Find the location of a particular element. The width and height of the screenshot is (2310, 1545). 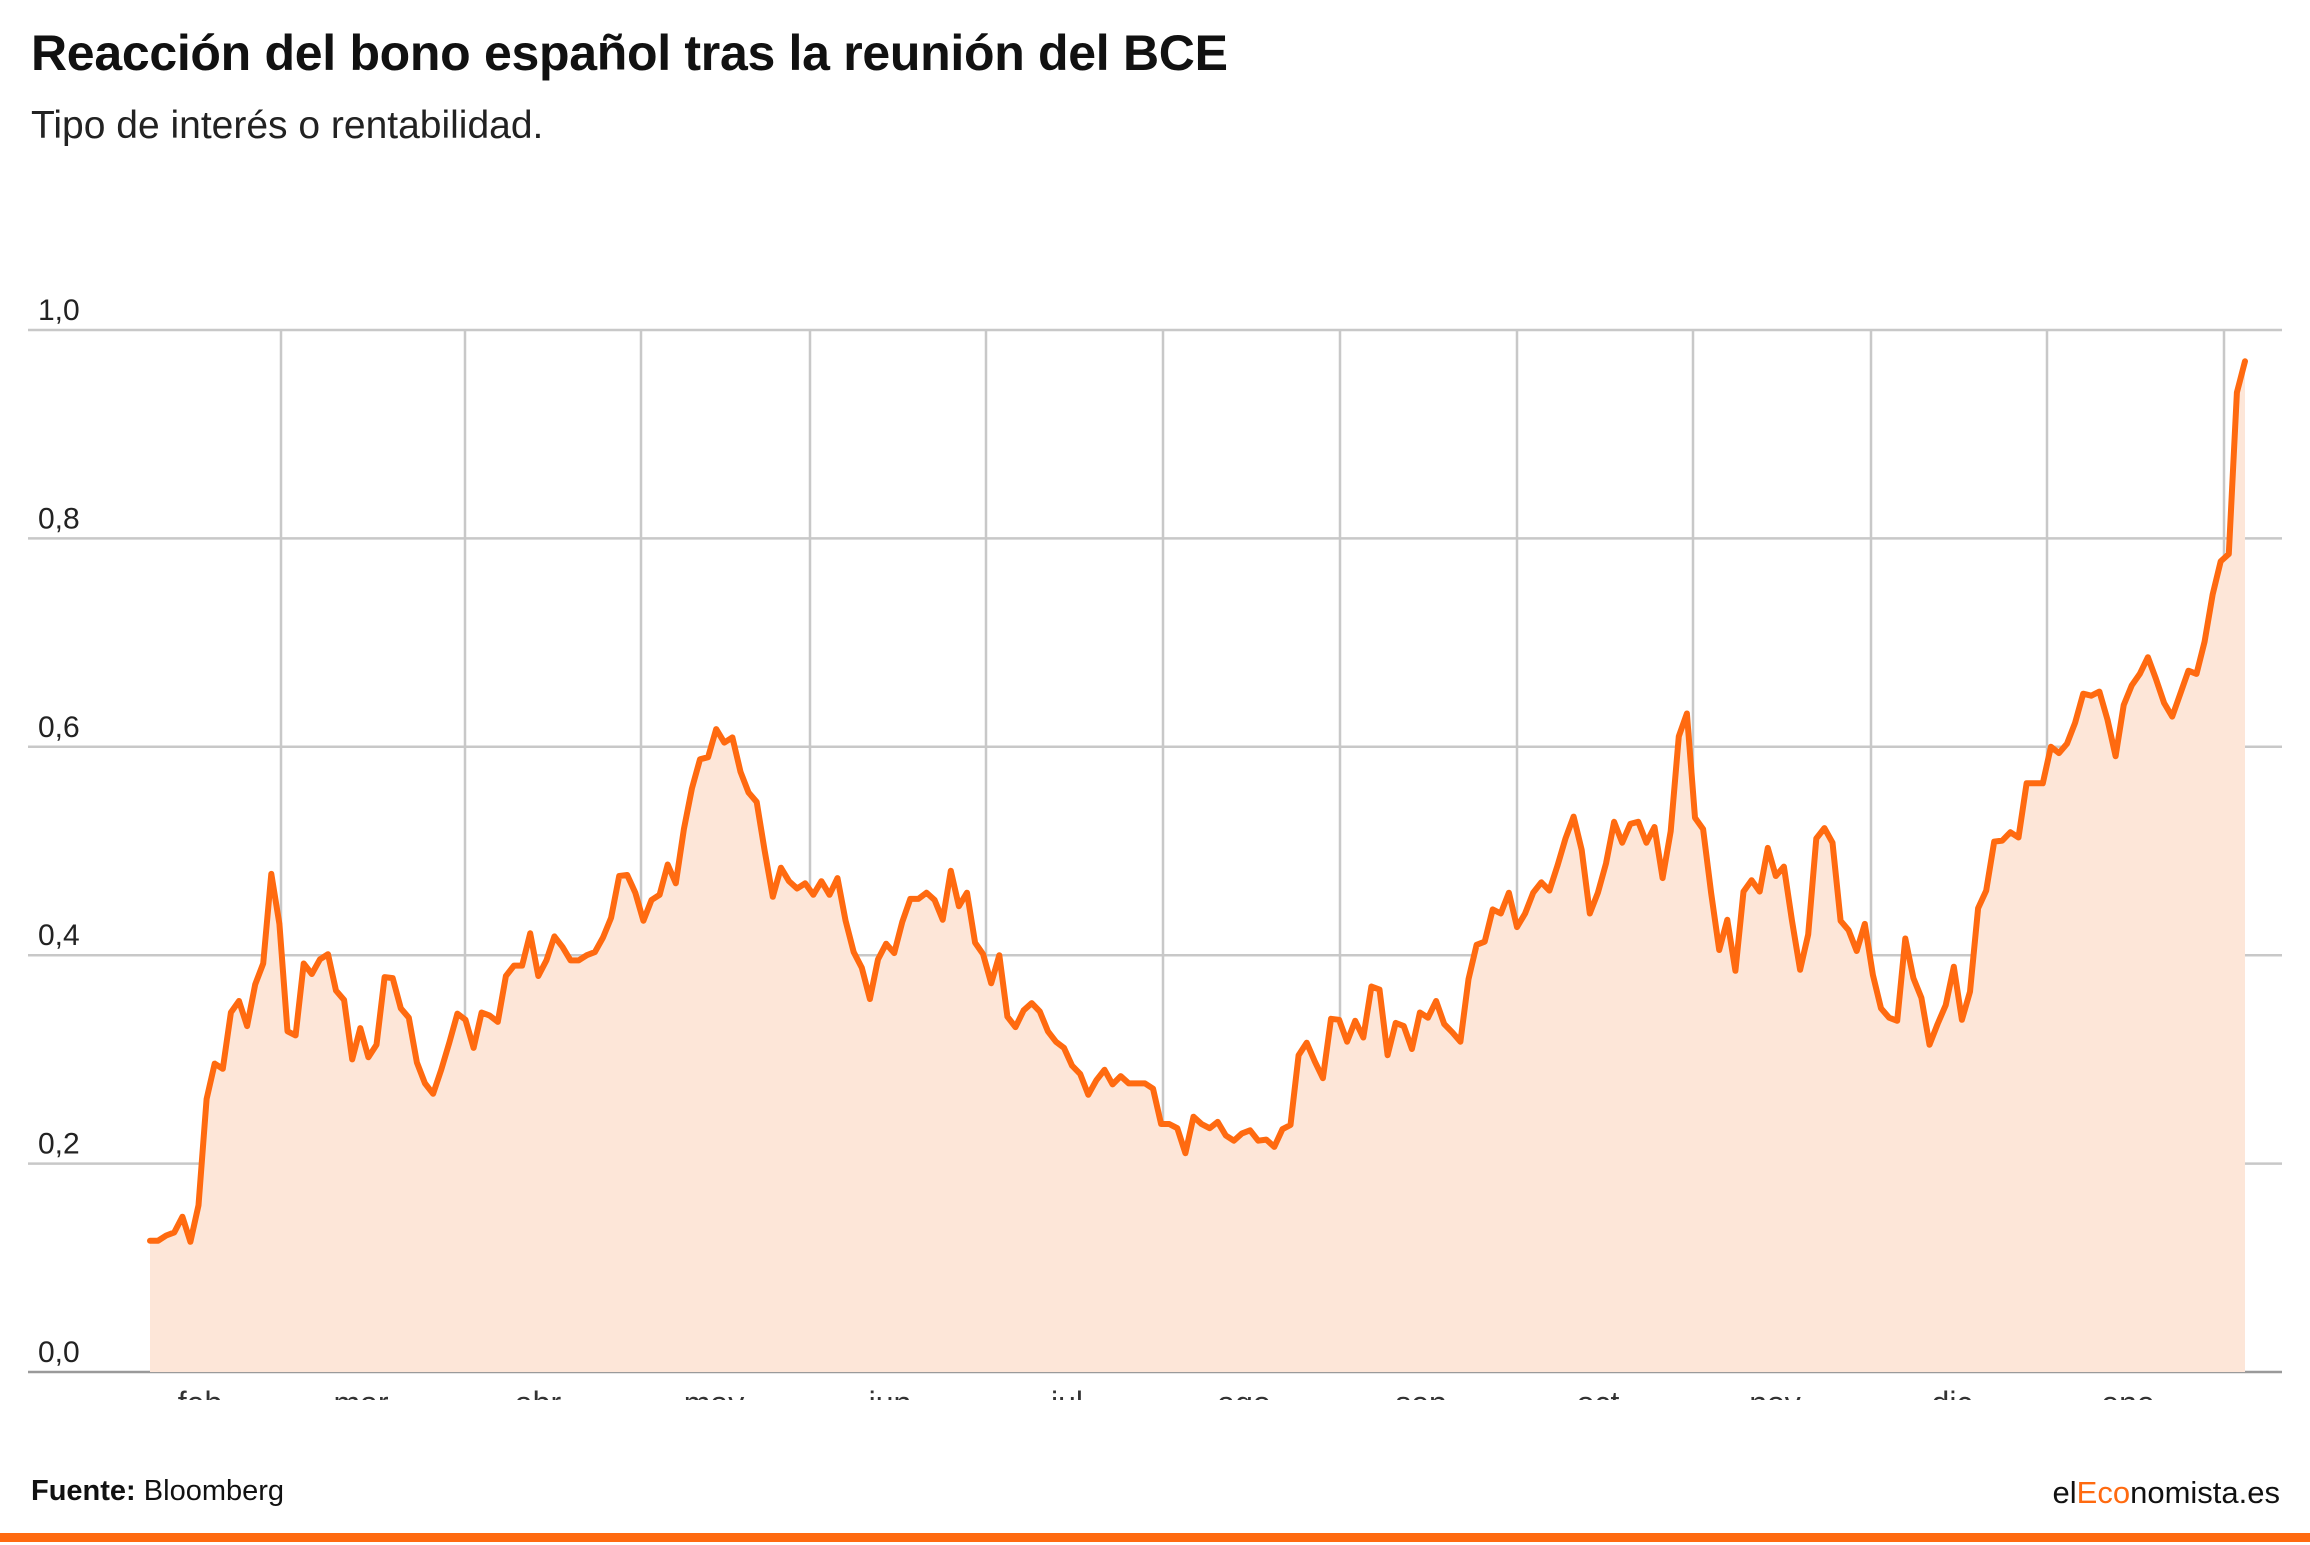

brand-accent: Eco is located at coordinates (2103, 1492).